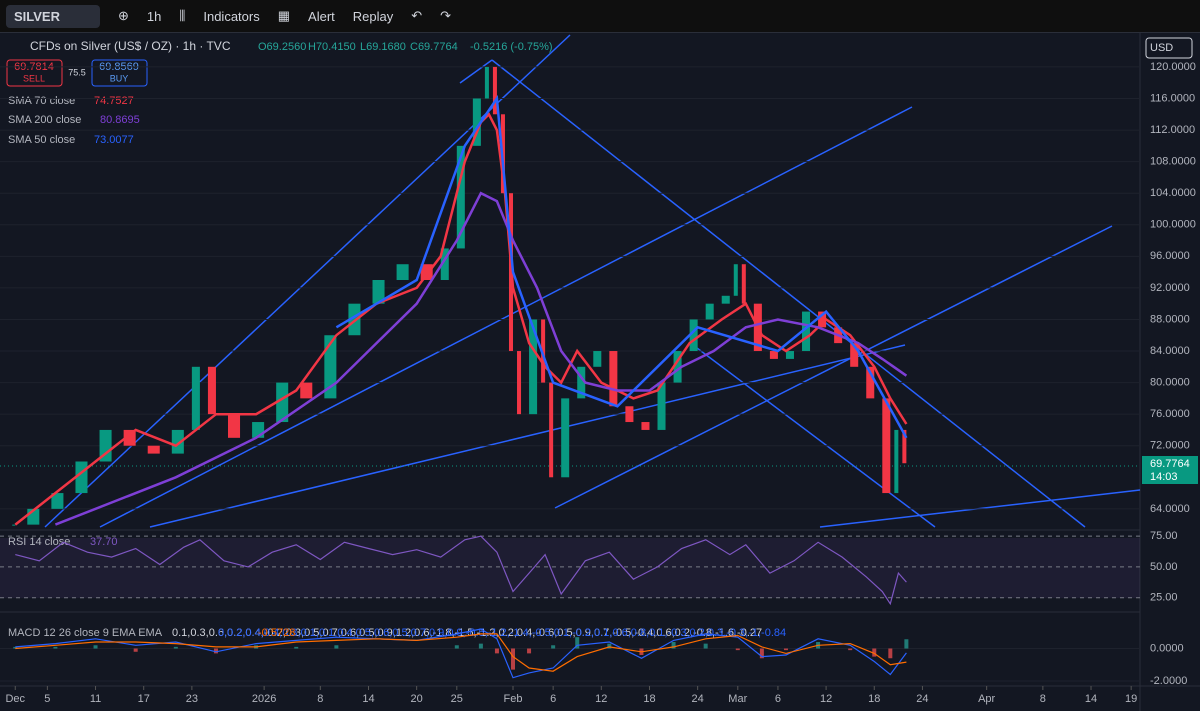 Image resolution: width=1200 pixels, height=711 pixels. I want to click on rsi-label: RSI 14 close, so click(39, 542).